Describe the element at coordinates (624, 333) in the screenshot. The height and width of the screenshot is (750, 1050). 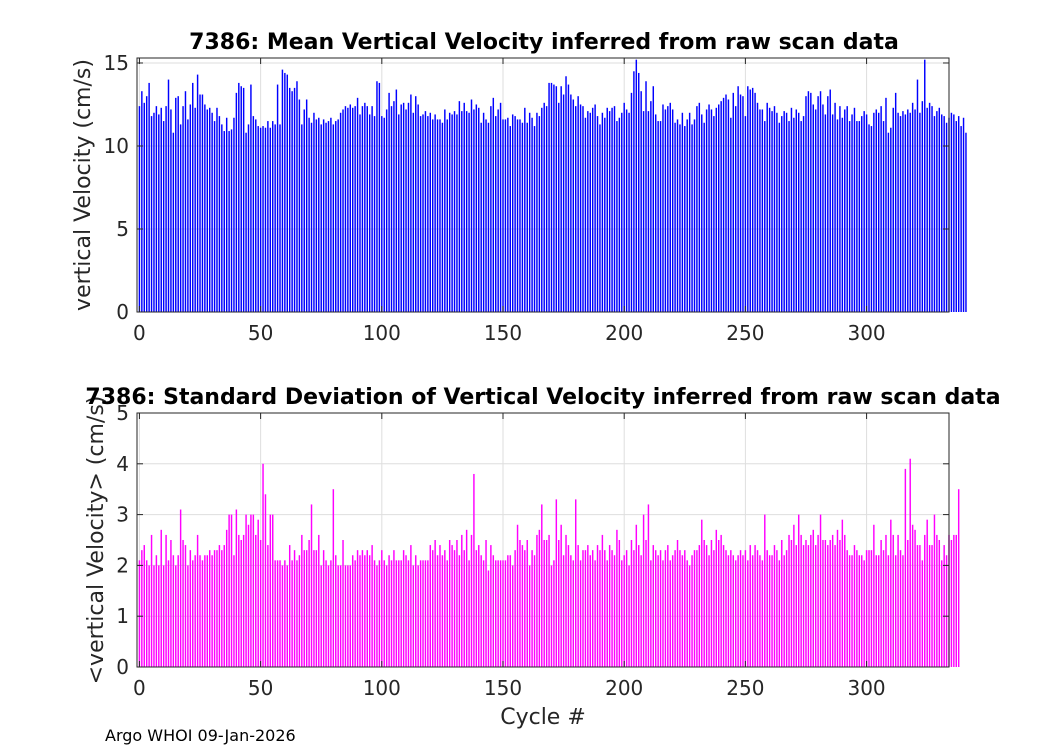
I see `top-x-tick-label: 200` at that location.